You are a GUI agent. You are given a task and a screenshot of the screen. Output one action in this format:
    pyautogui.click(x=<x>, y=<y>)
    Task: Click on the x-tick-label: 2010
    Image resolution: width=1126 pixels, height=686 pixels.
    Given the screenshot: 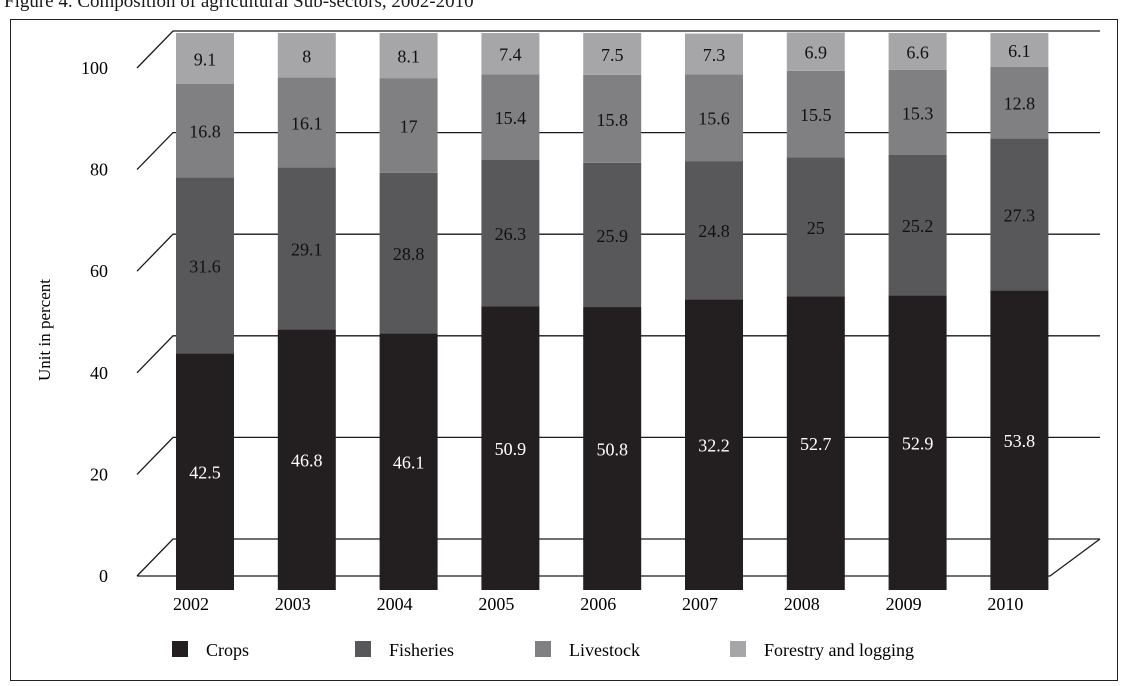 What is the action you would take?
    pyautogui.click(x=1005, y=604)
    